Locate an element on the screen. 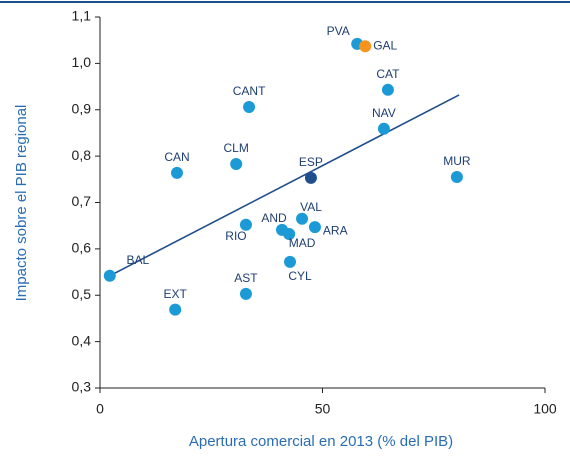 This screenshot has width=570, height=457. y-tick-label: 0,7 is located at coordinates (82, 201).